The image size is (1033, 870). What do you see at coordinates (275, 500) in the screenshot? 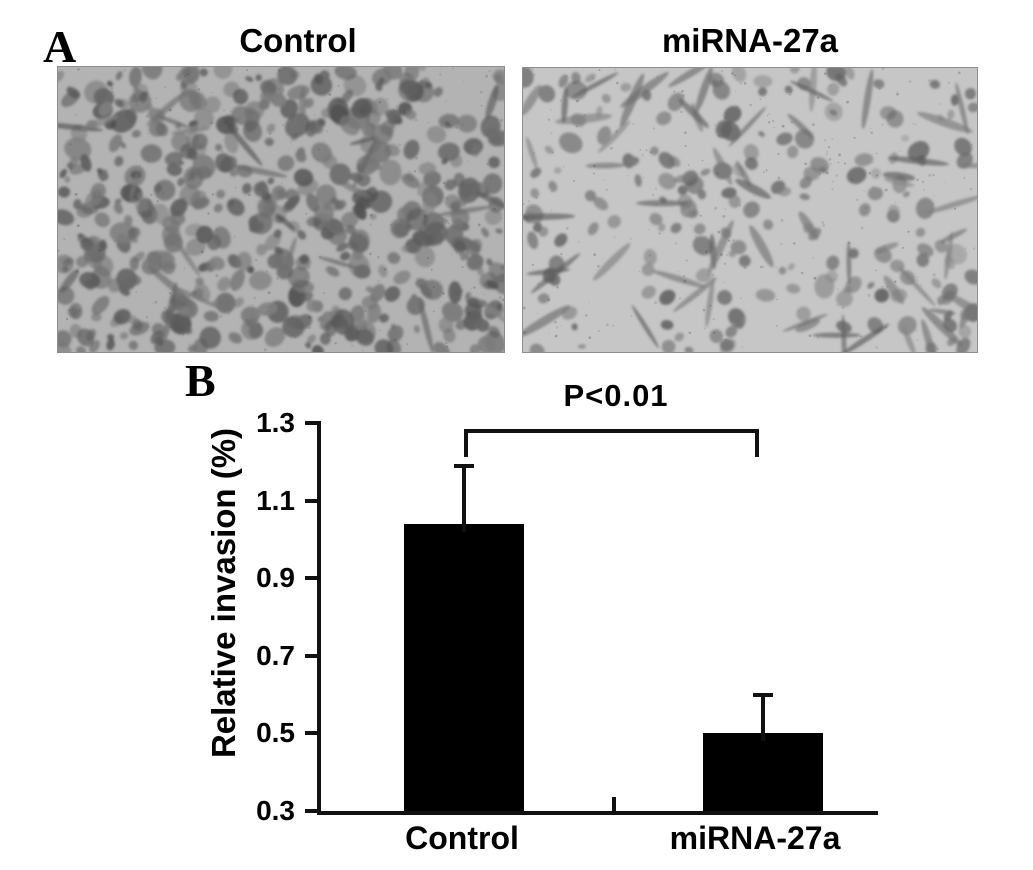
I see `y-tick-label: 1.1` at bounding box center [275, 500].